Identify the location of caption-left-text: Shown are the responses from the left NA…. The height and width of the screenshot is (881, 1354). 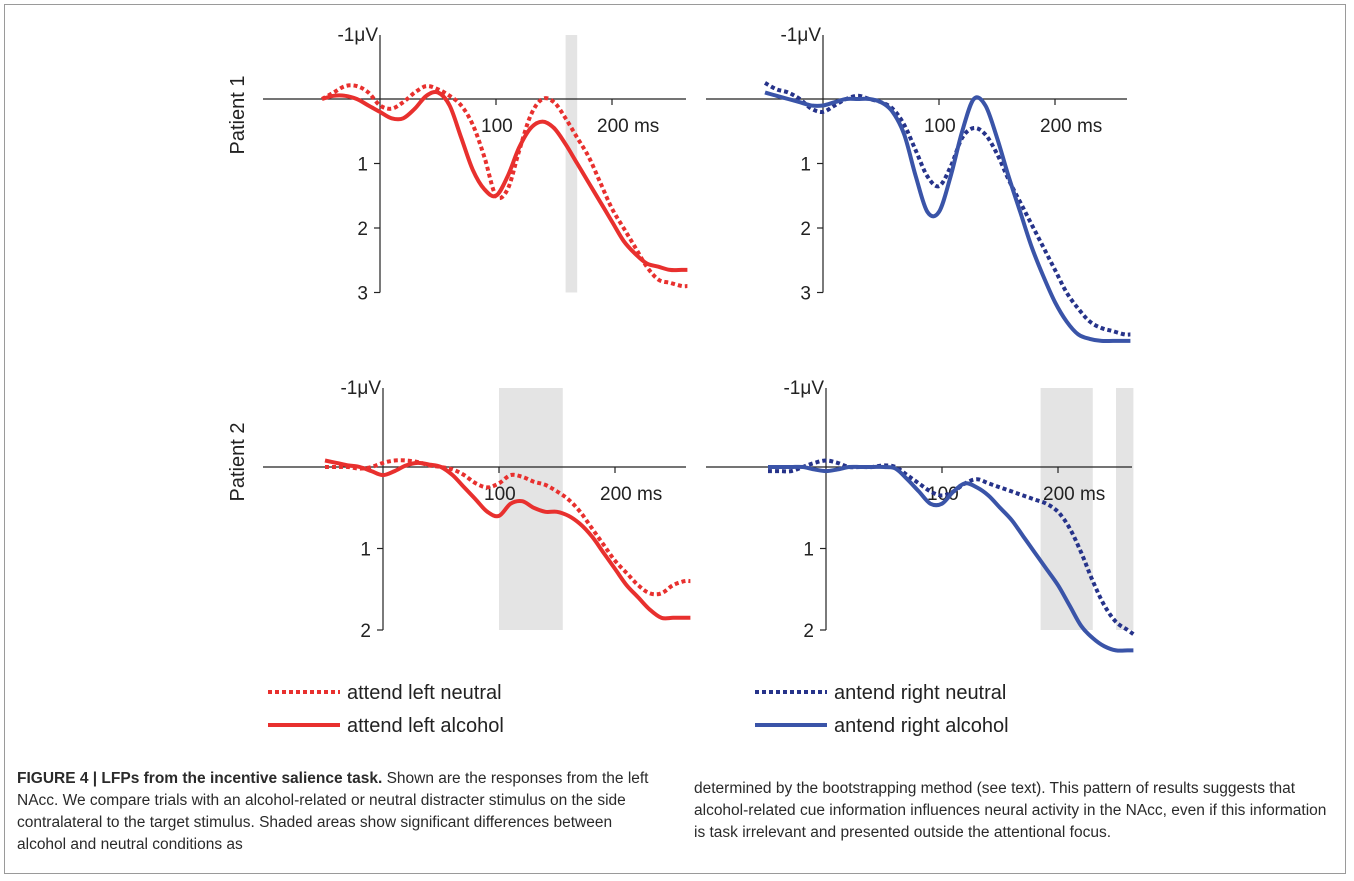
(333, 811).